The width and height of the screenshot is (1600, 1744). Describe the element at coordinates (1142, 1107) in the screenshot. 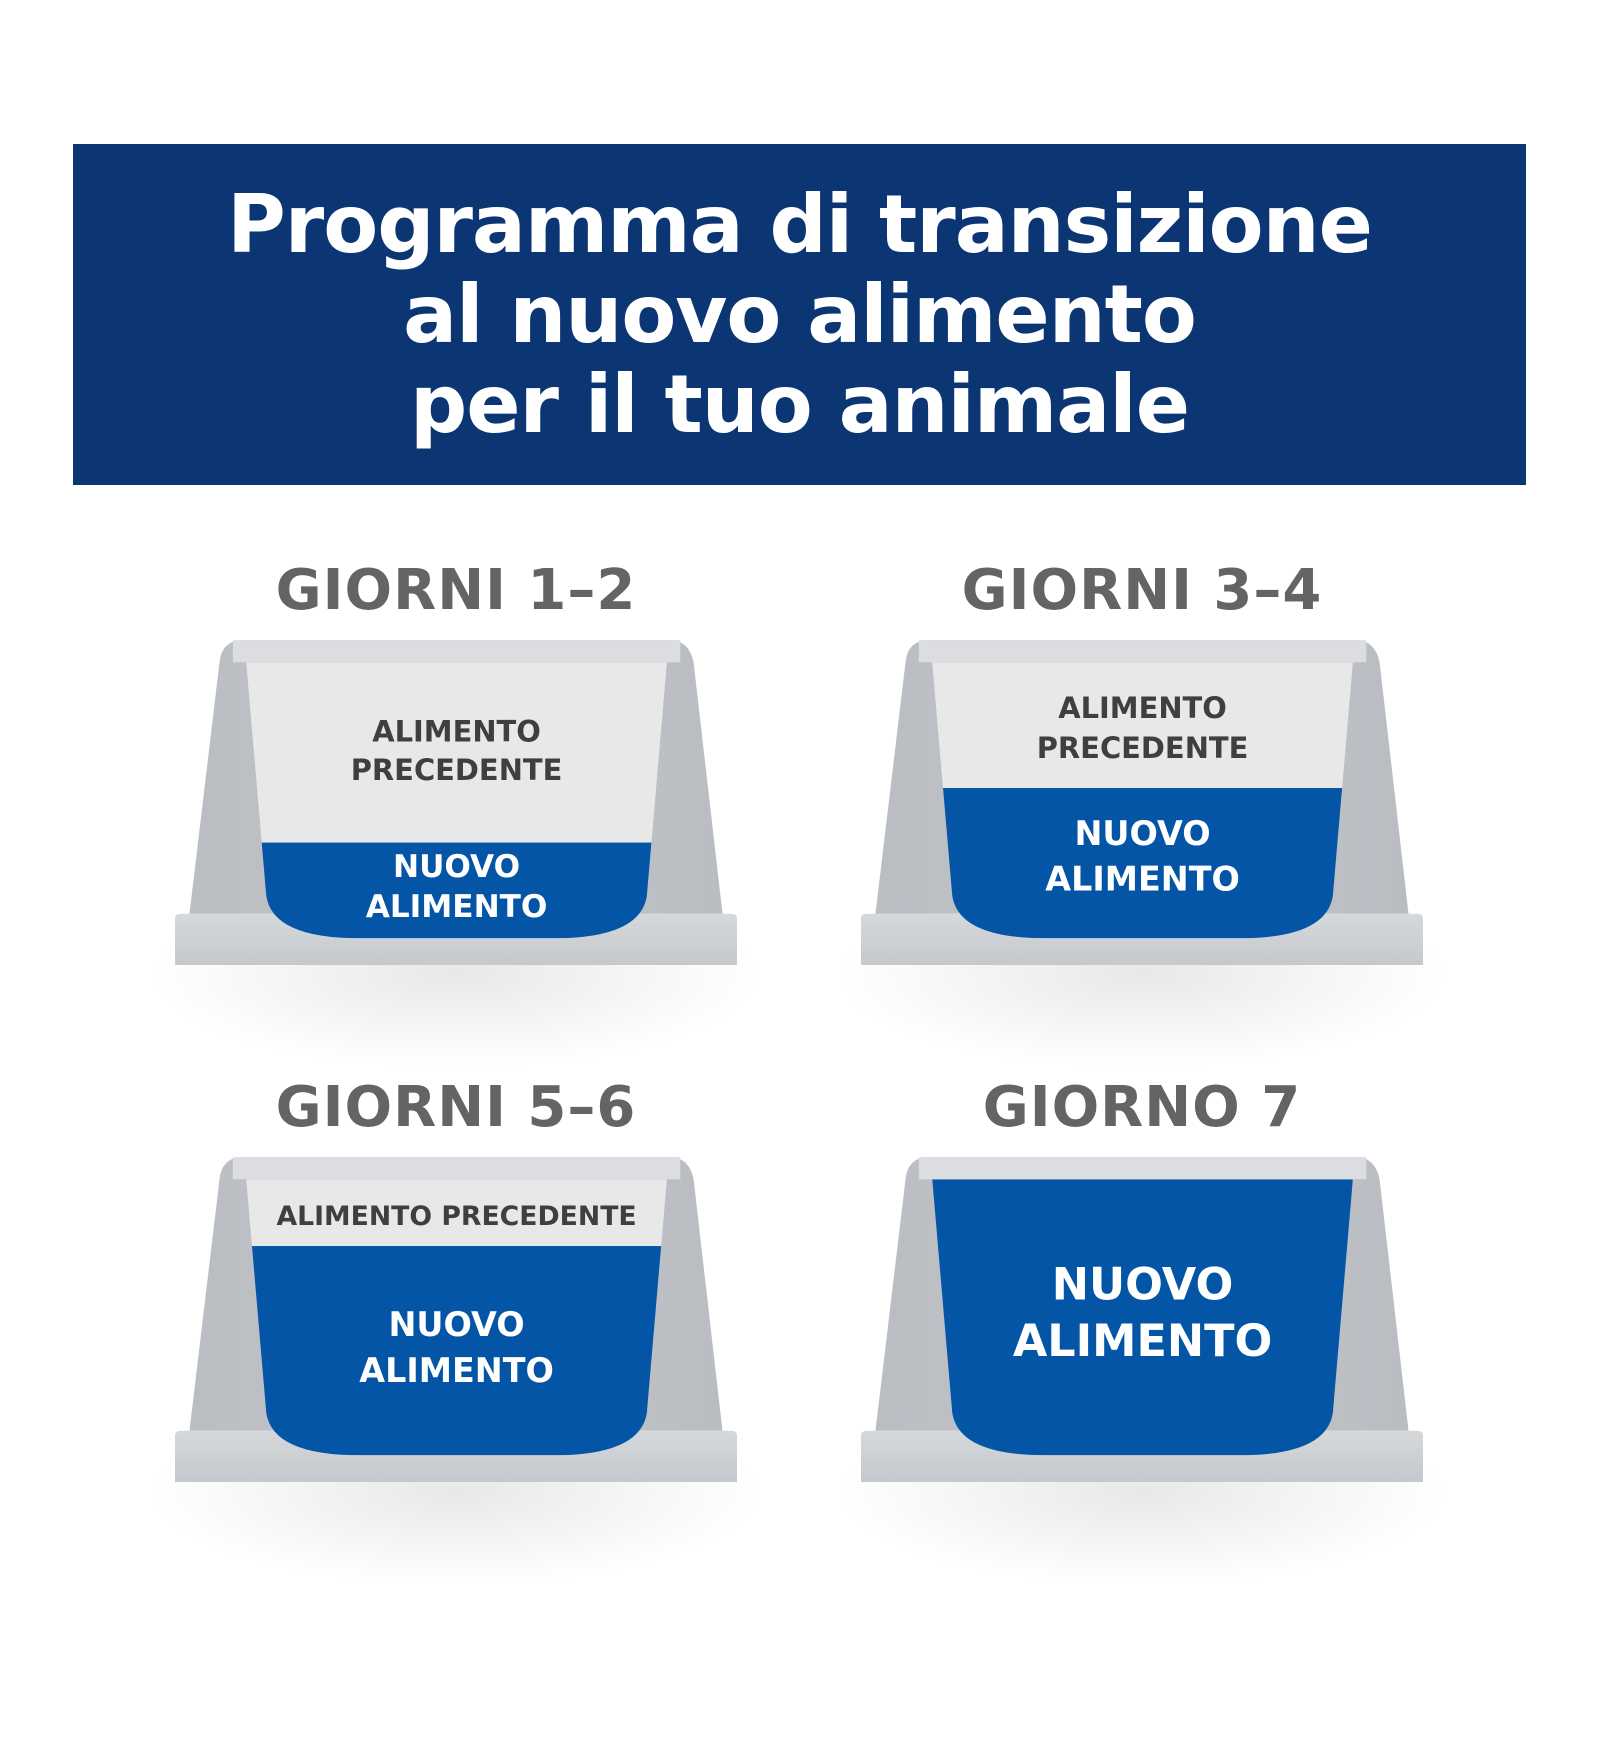

I see `stage-heading: GIORNO 7` at that location.